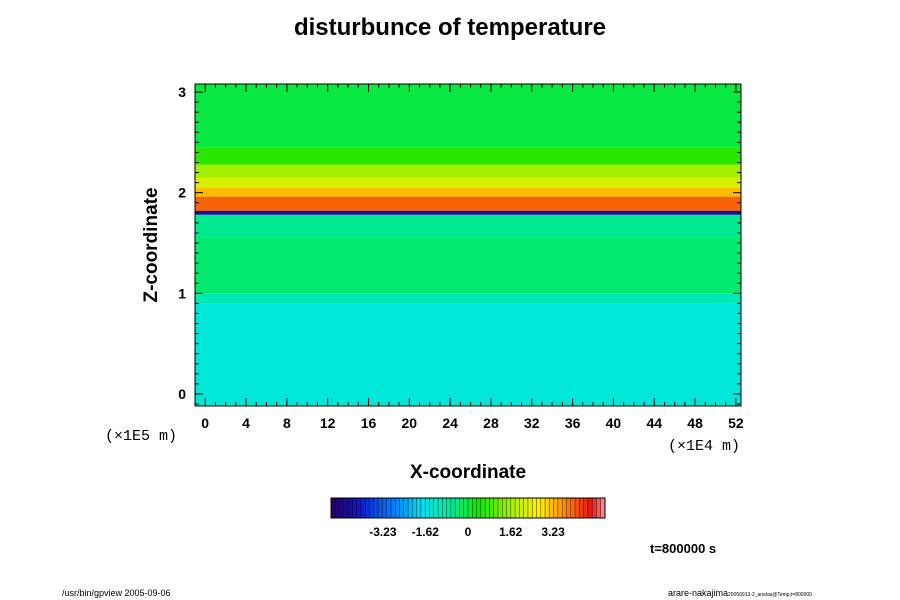  Describe the element at coordinates (683, 548) in the screenshot. I see `time-label: t=800000 s` at that location.